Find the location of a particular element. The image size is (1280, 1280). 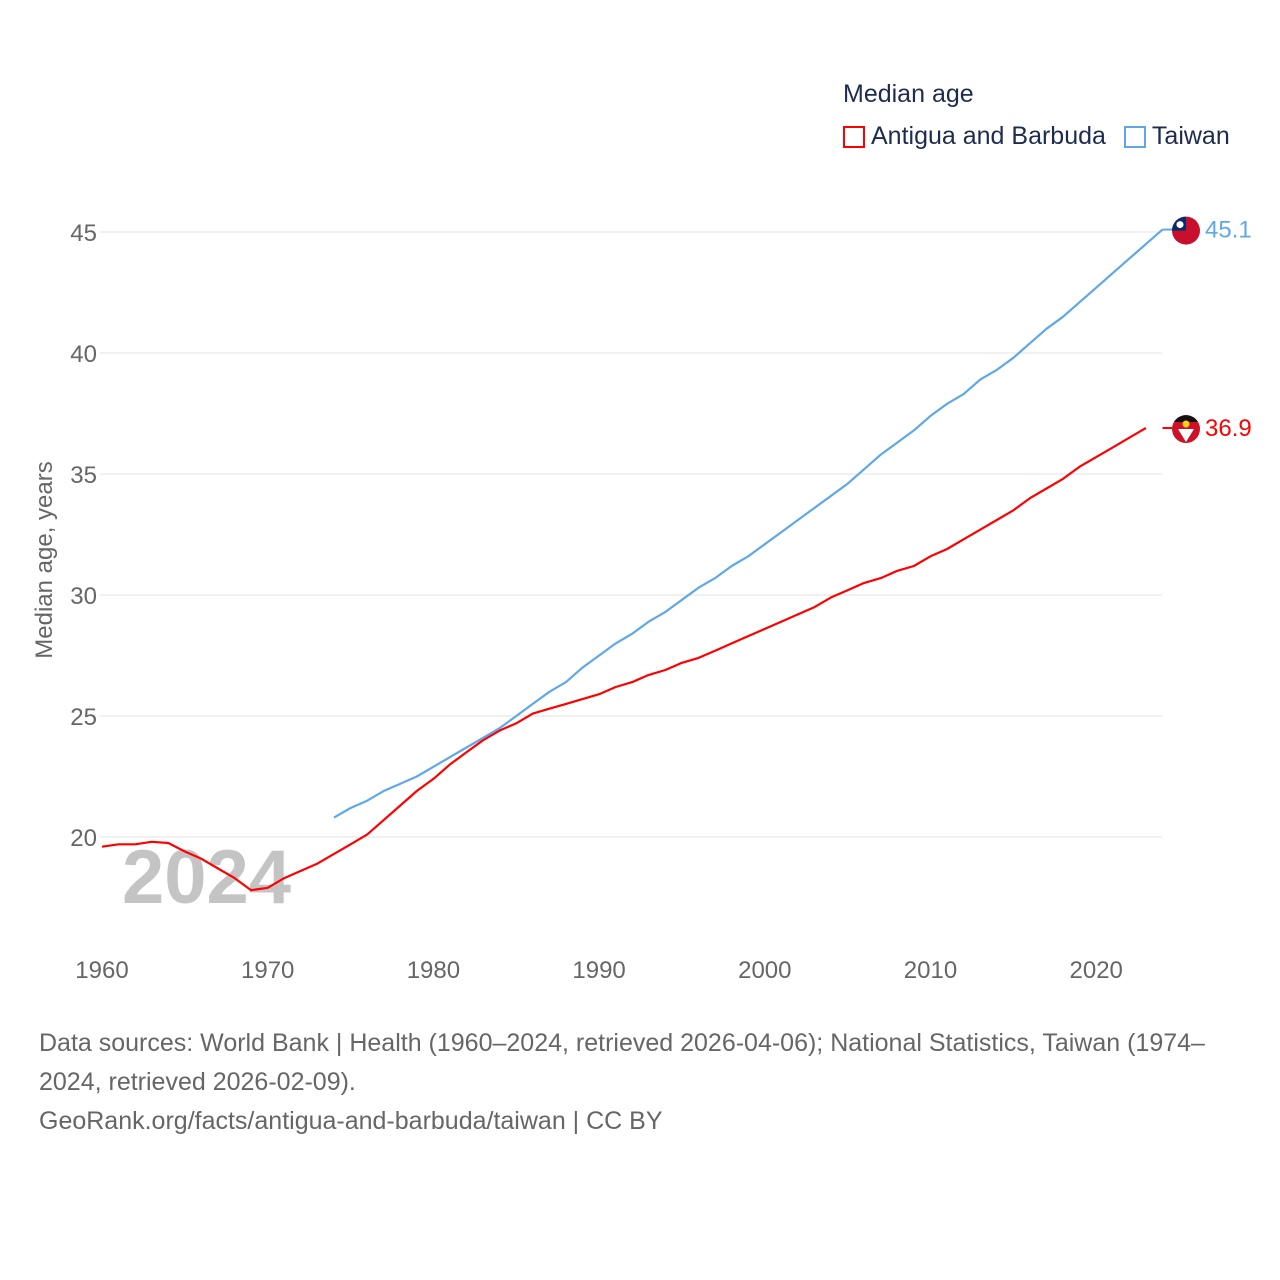

year-watermark: 2024 is located at coordinates (206, 877).